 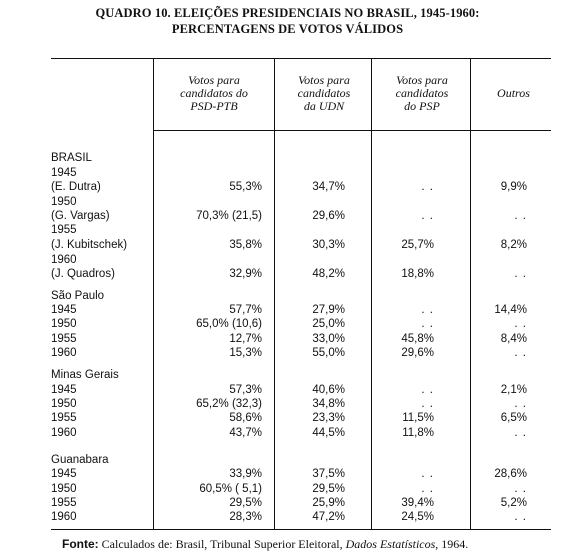 I want to click on row-label: Minas Gerais, so click(x=85, y=375).